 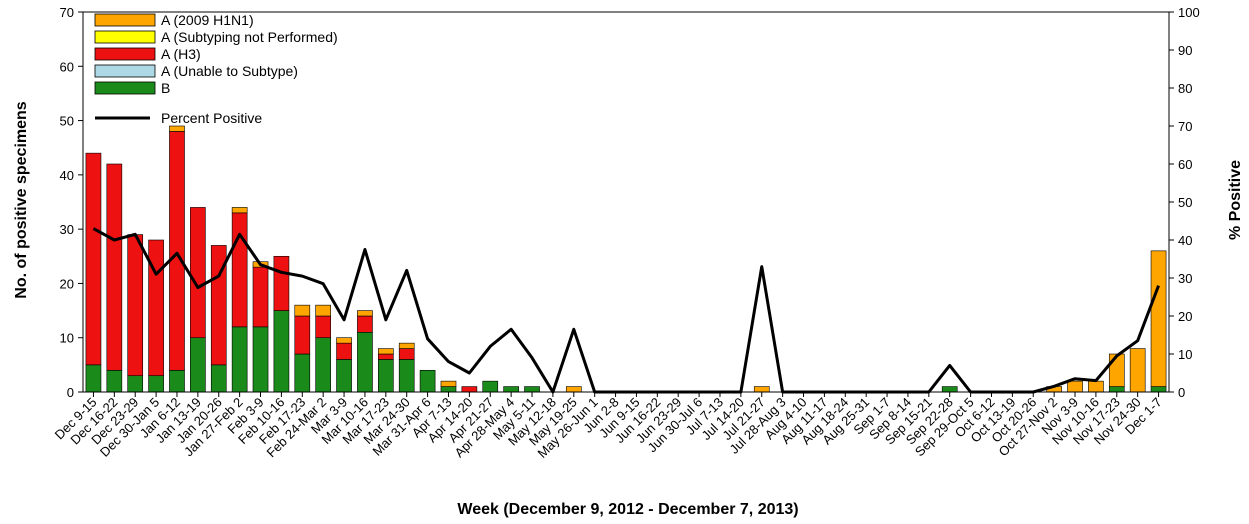 I want to click on y-tick-label: 30, so click(x=67, y=229).